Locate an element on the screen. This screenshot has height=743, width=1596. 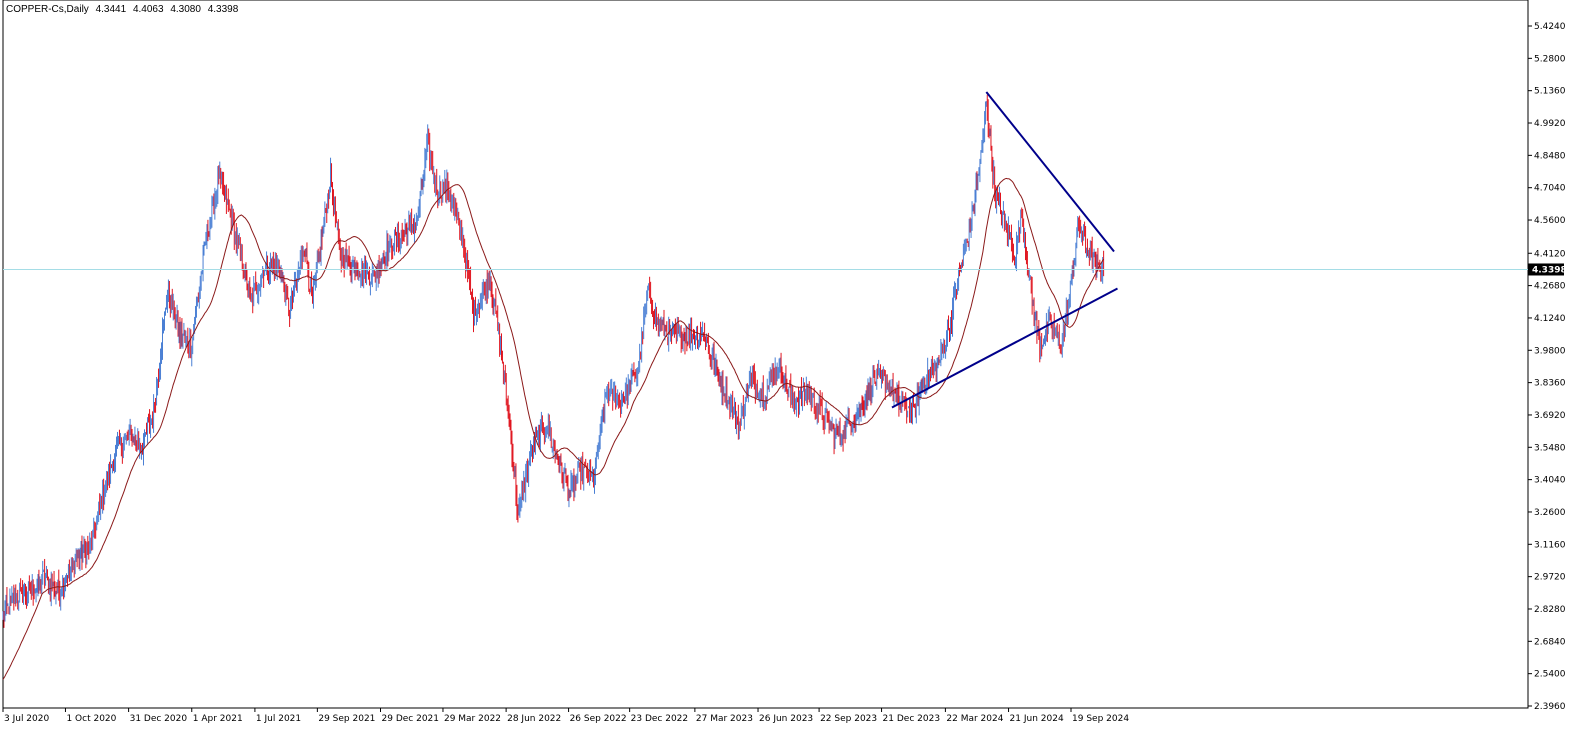
y-tick-label: 4.9920 is located at coordinates (1550, 124).